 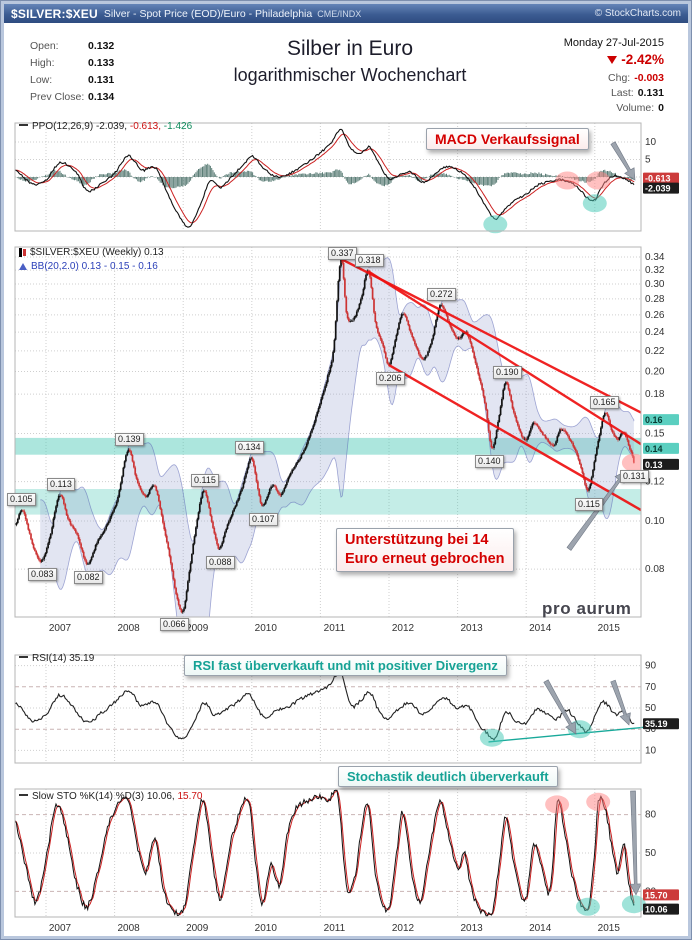 I want to click on price-callout: 0.134, so click(x=249, y=447).